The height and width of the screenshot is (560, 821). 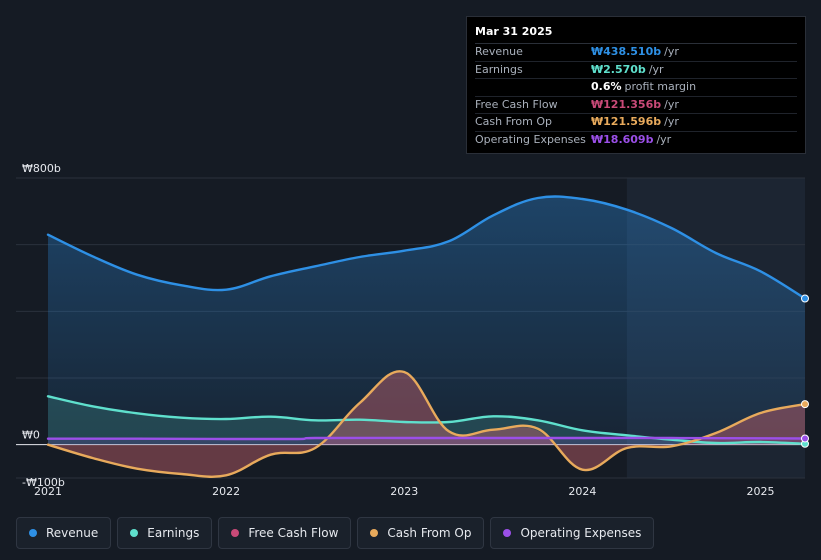 I want to click on tooltip-label: Free Cash Flow, so click(x=516, y=104).